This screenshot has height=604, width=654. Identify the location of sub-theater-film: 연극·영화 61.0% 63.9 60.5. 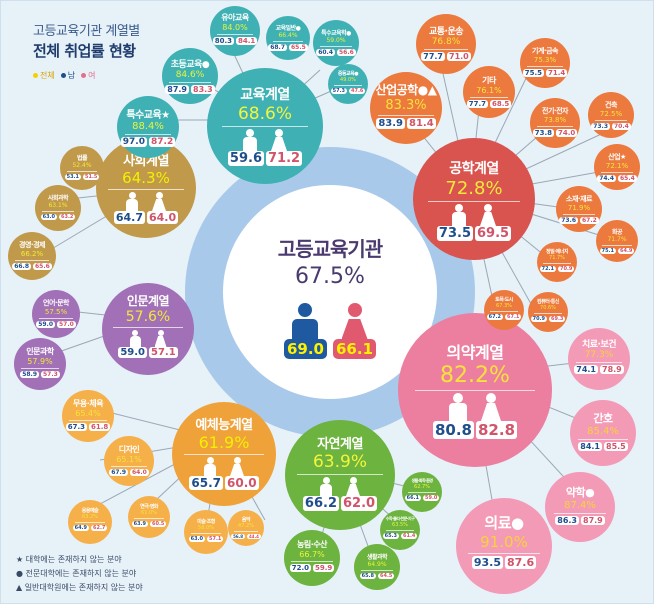
(149, 517).